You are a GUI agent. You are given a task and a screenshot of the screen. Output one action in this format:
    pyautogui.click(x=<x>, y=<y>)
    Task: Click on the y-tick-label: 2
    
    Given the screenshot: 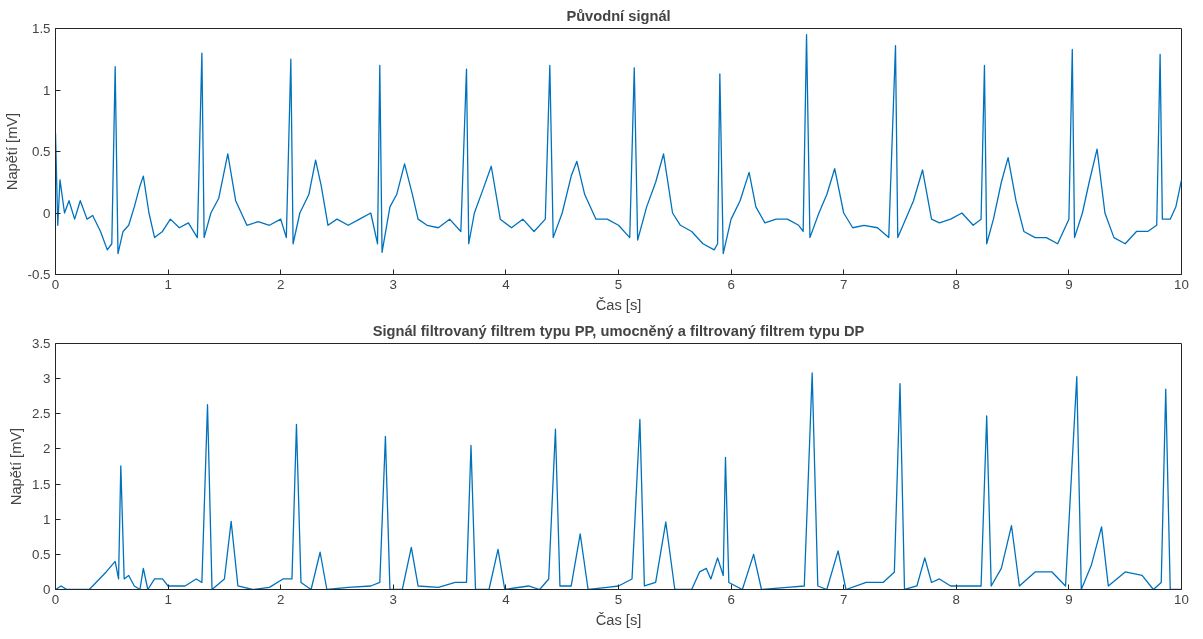 What is the action you would take?
    pyautogui.click(x=47, y=449)
    